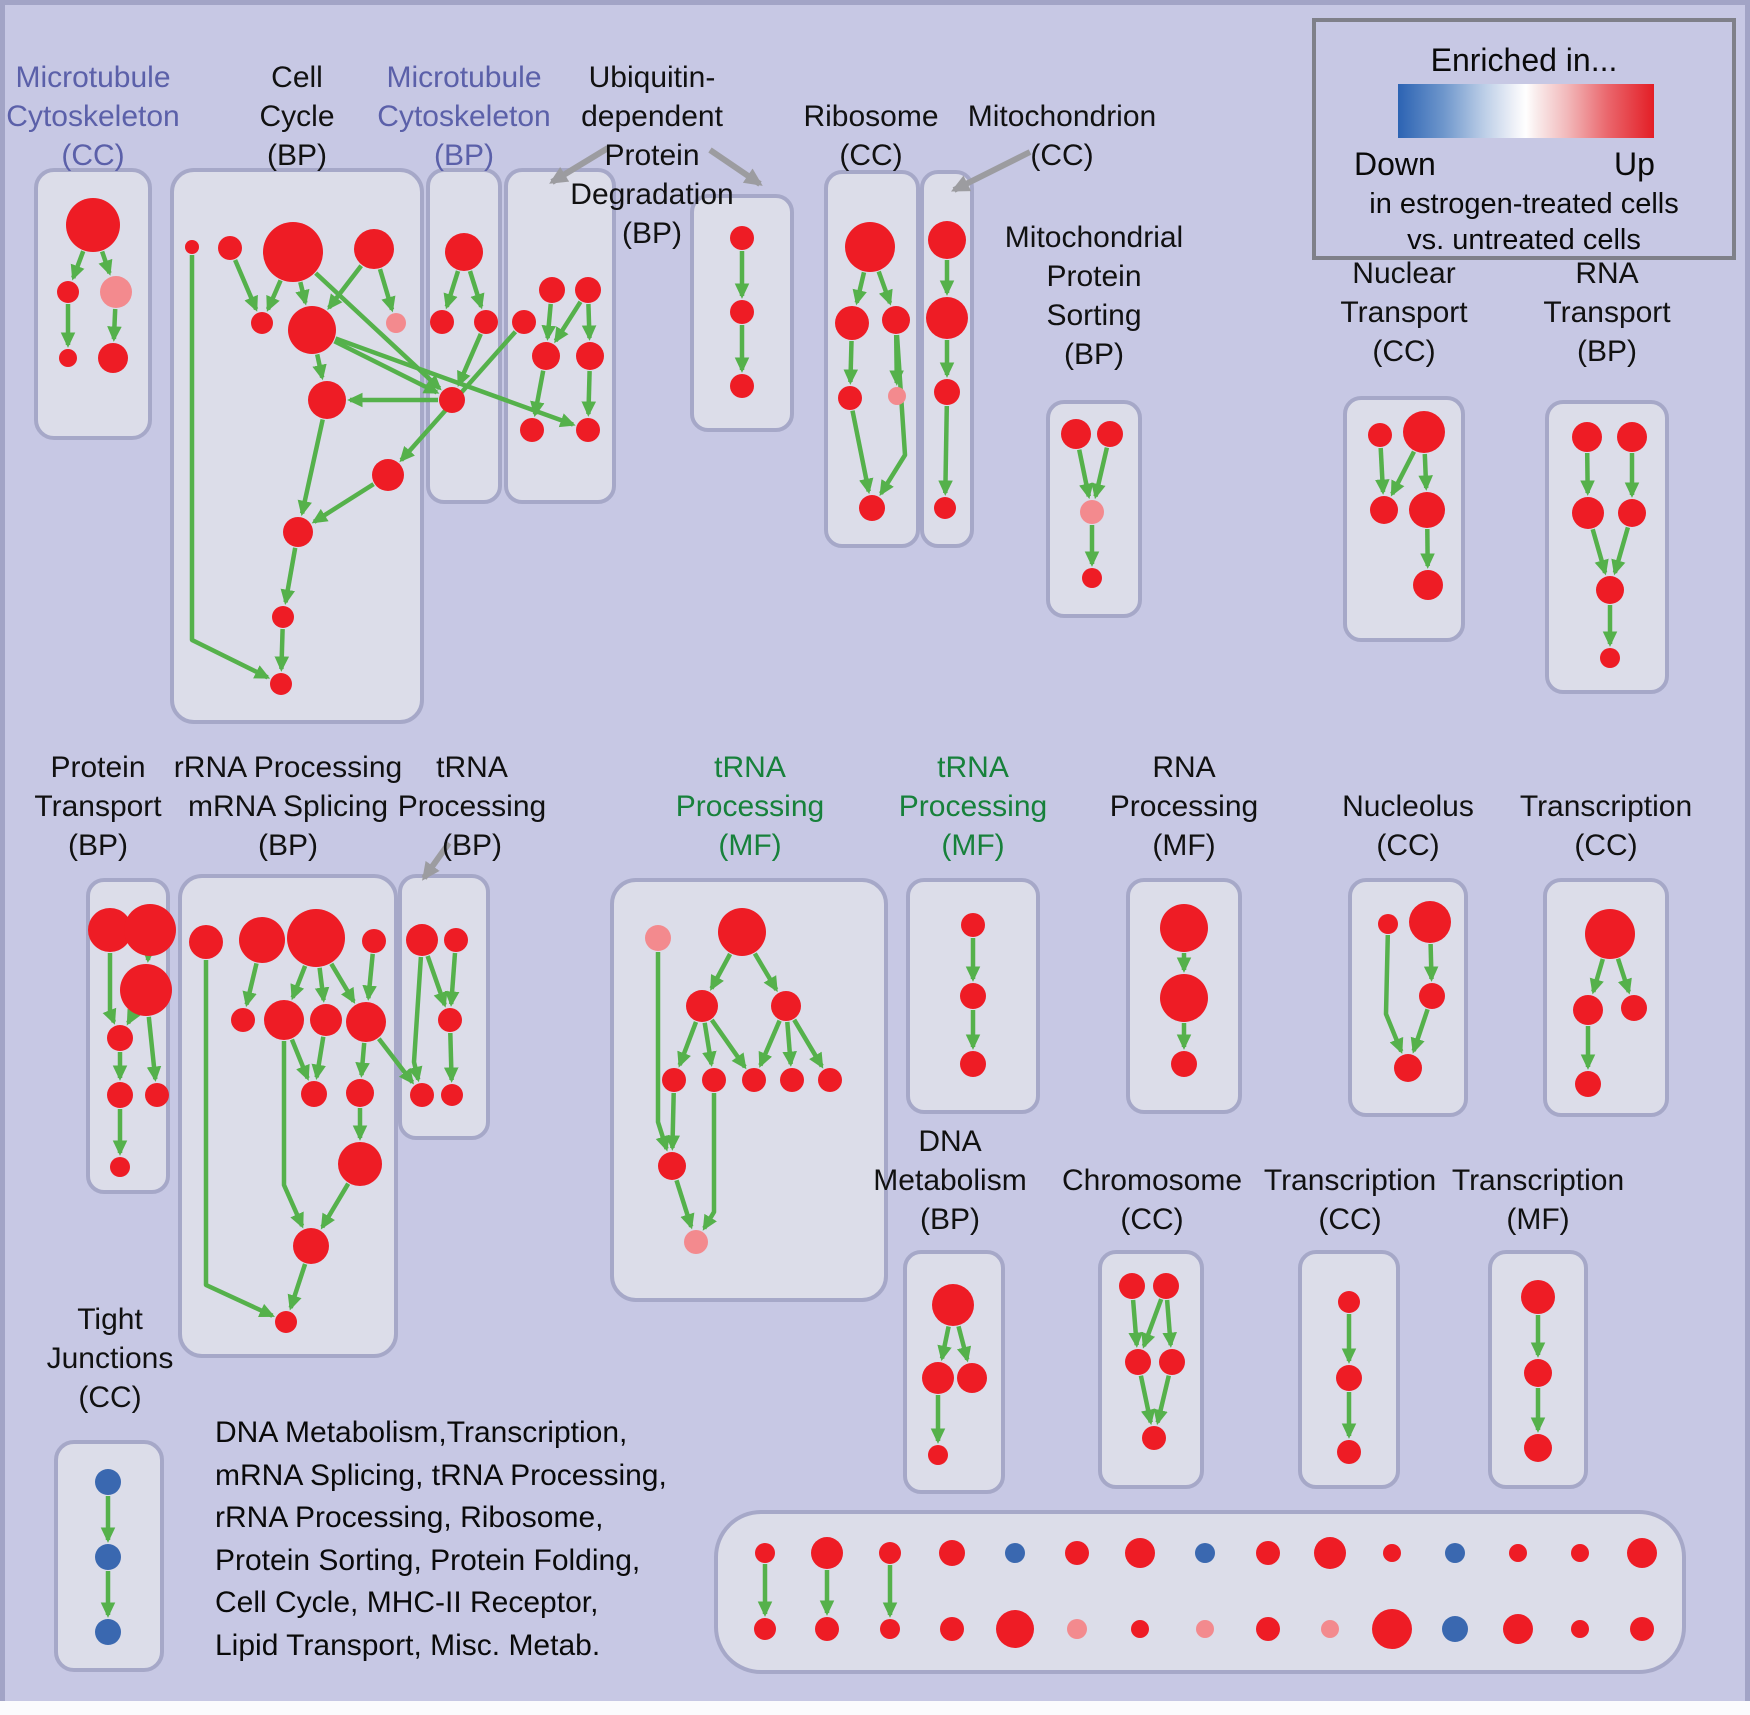 The width and height of the screenshot is (1750, 1715). I want to click on group-box-transcription_cc_mid, so click(1606, 997).